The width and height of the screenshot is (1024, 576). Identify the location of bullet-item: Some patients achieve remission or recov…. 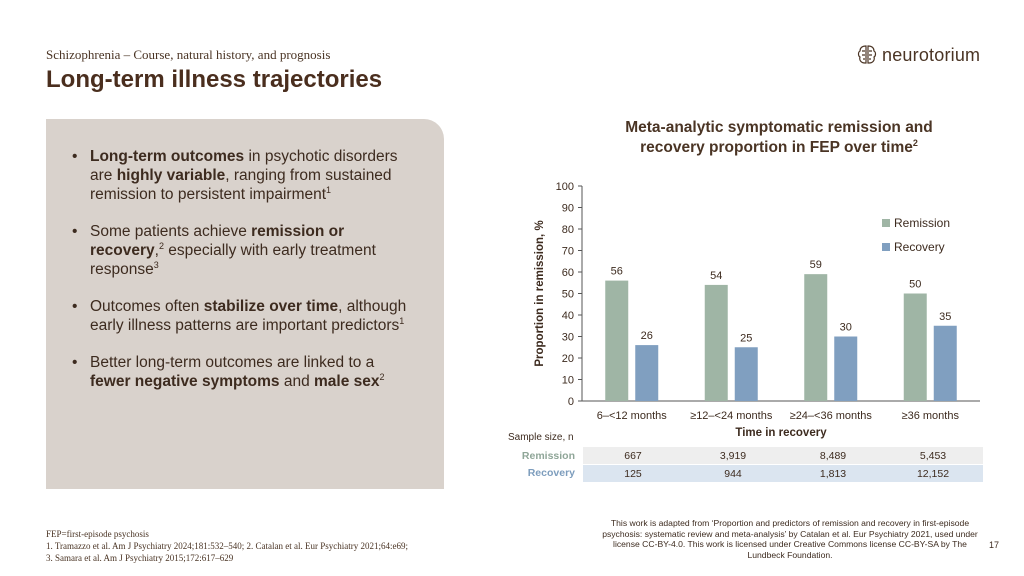
(244, 250).